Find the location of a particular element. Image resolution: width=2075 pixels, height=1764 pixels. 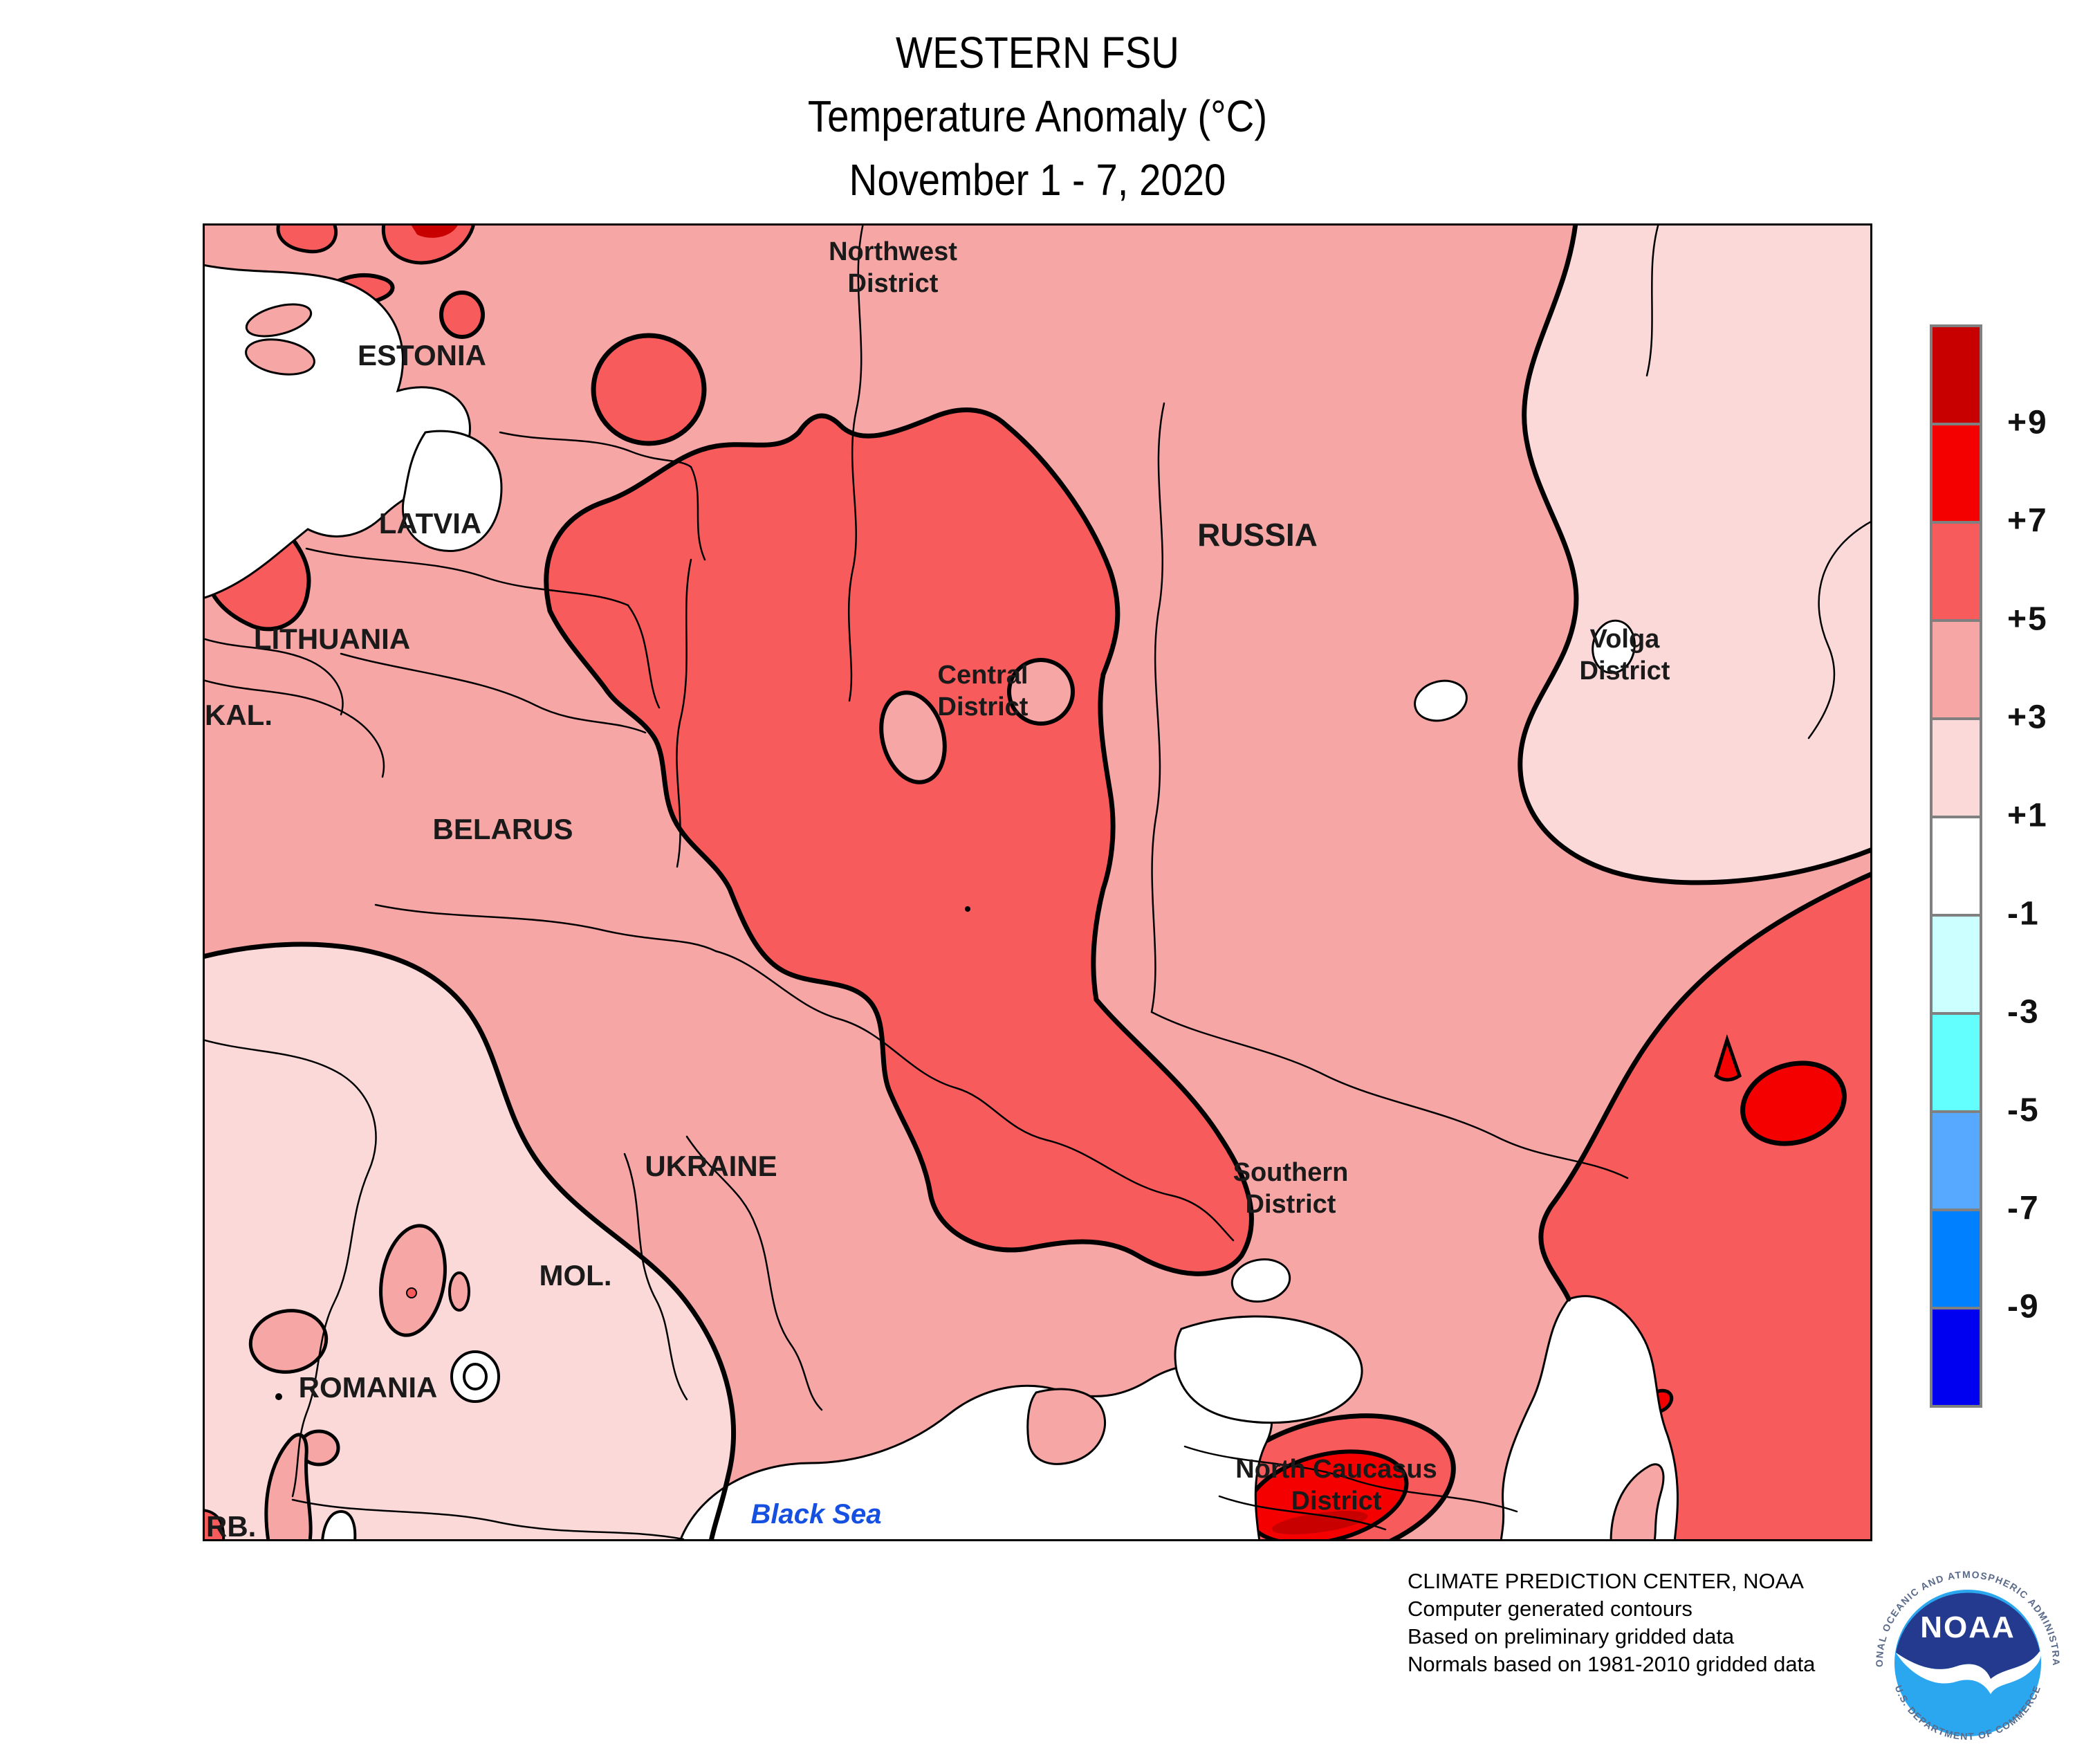

map-label-central-district: Central District is located at coordinates (983, 691).